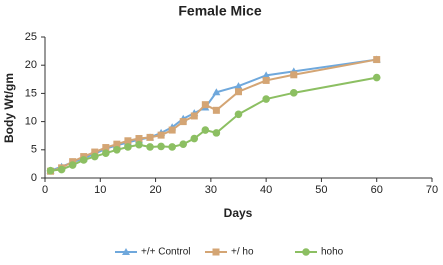 This screenshot has width=443, height=265. Describe the element at coordinates (238, 213) in the screenshot. I see `x-axis-label: Days` at that location.